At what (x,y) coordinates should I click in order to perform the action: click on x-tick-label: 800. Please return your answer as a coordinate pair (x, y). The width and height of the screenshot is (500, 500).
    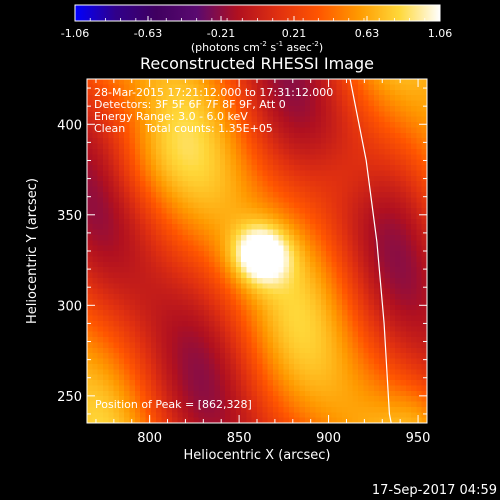
    Looking at the image, I should click on (149, 438).